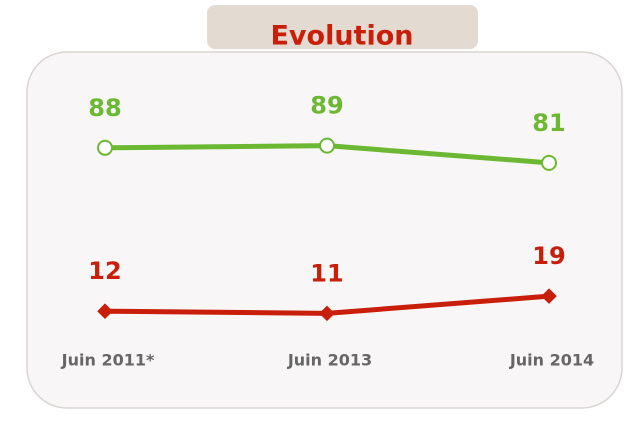 Image resolution: width=633 pixels, height=424 pixels. I want to click on data-label: 19, so click(548, 256).